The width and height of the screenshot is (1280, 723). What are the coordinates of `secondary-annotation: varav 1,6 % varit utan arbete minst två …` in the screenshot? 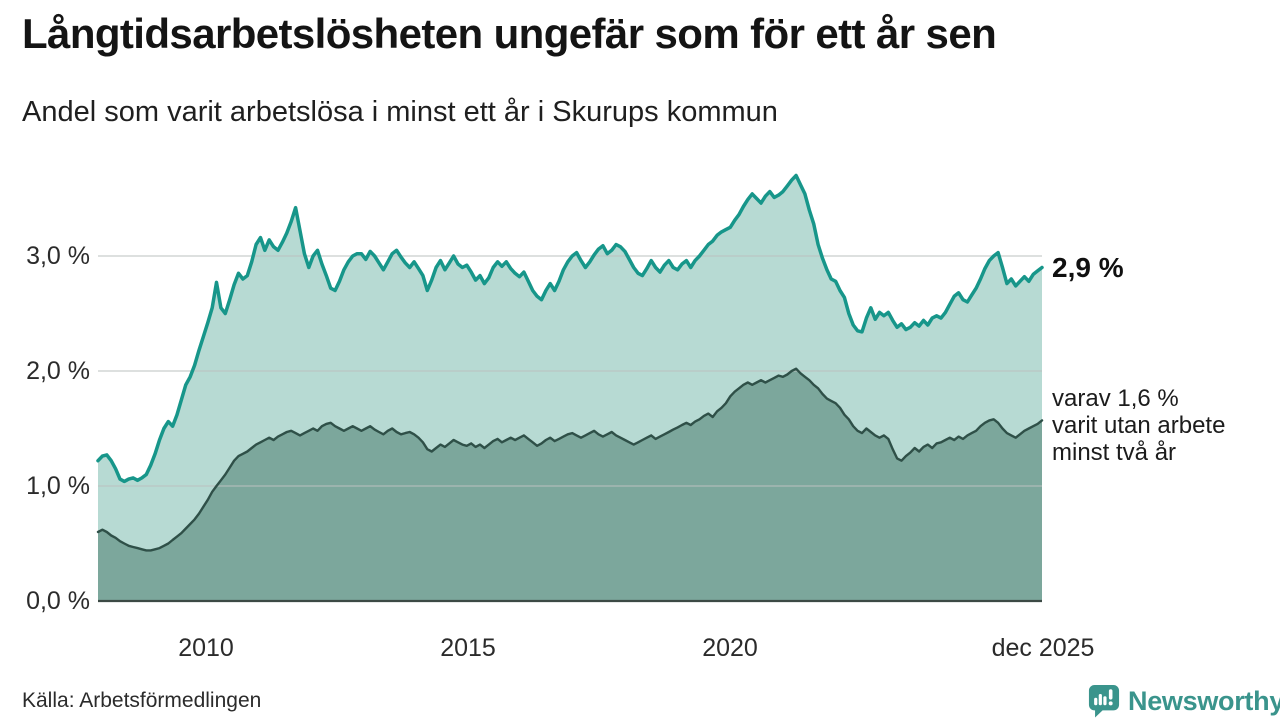 It's located at (1138, 425).